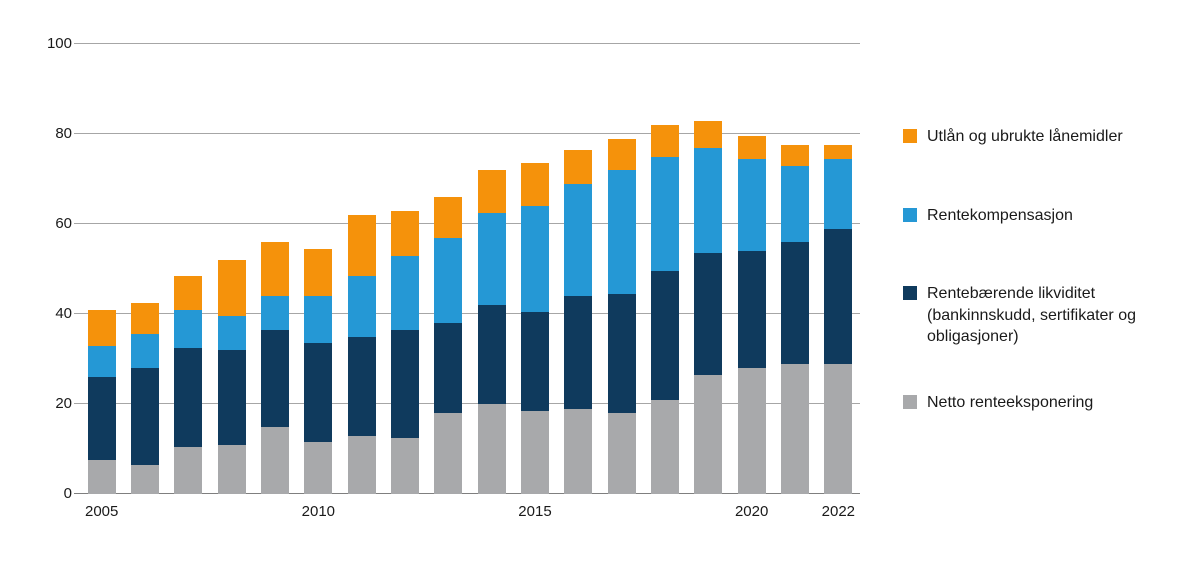  I want to click on bar-2011, so click(361, 269).